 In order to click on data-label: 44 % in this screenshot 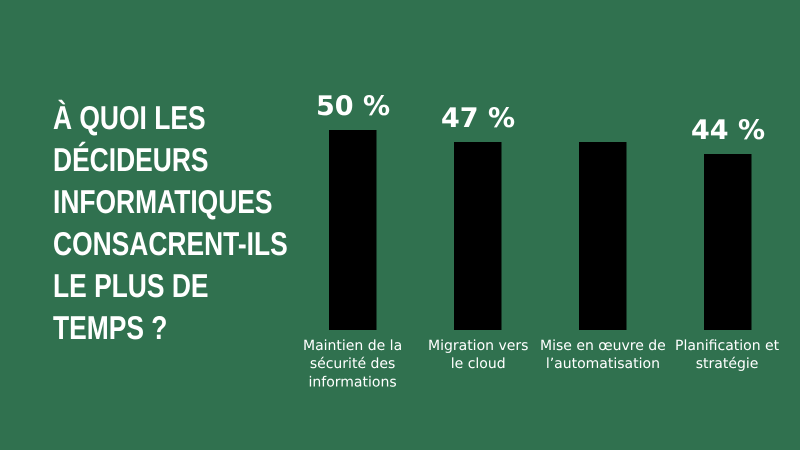, I will do `click(728, 130)`.